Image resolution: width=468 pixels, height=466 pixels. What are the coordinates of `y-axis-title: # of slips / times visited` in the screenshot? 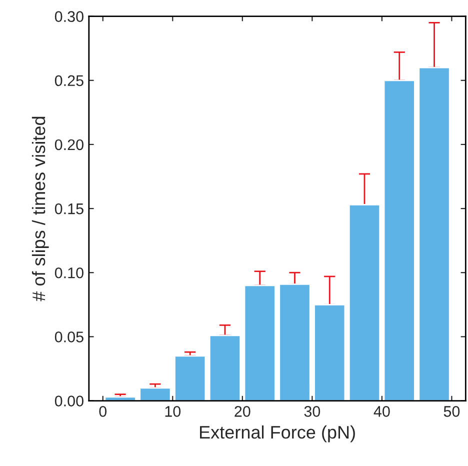 It's located at (40, 209).